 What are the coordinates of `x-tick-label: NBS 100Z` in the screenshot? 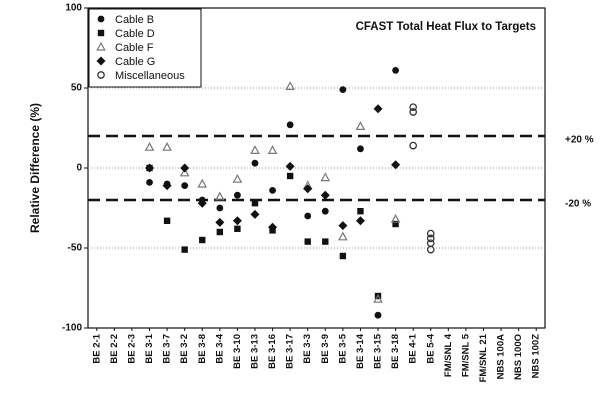 It's located at (536, 356).